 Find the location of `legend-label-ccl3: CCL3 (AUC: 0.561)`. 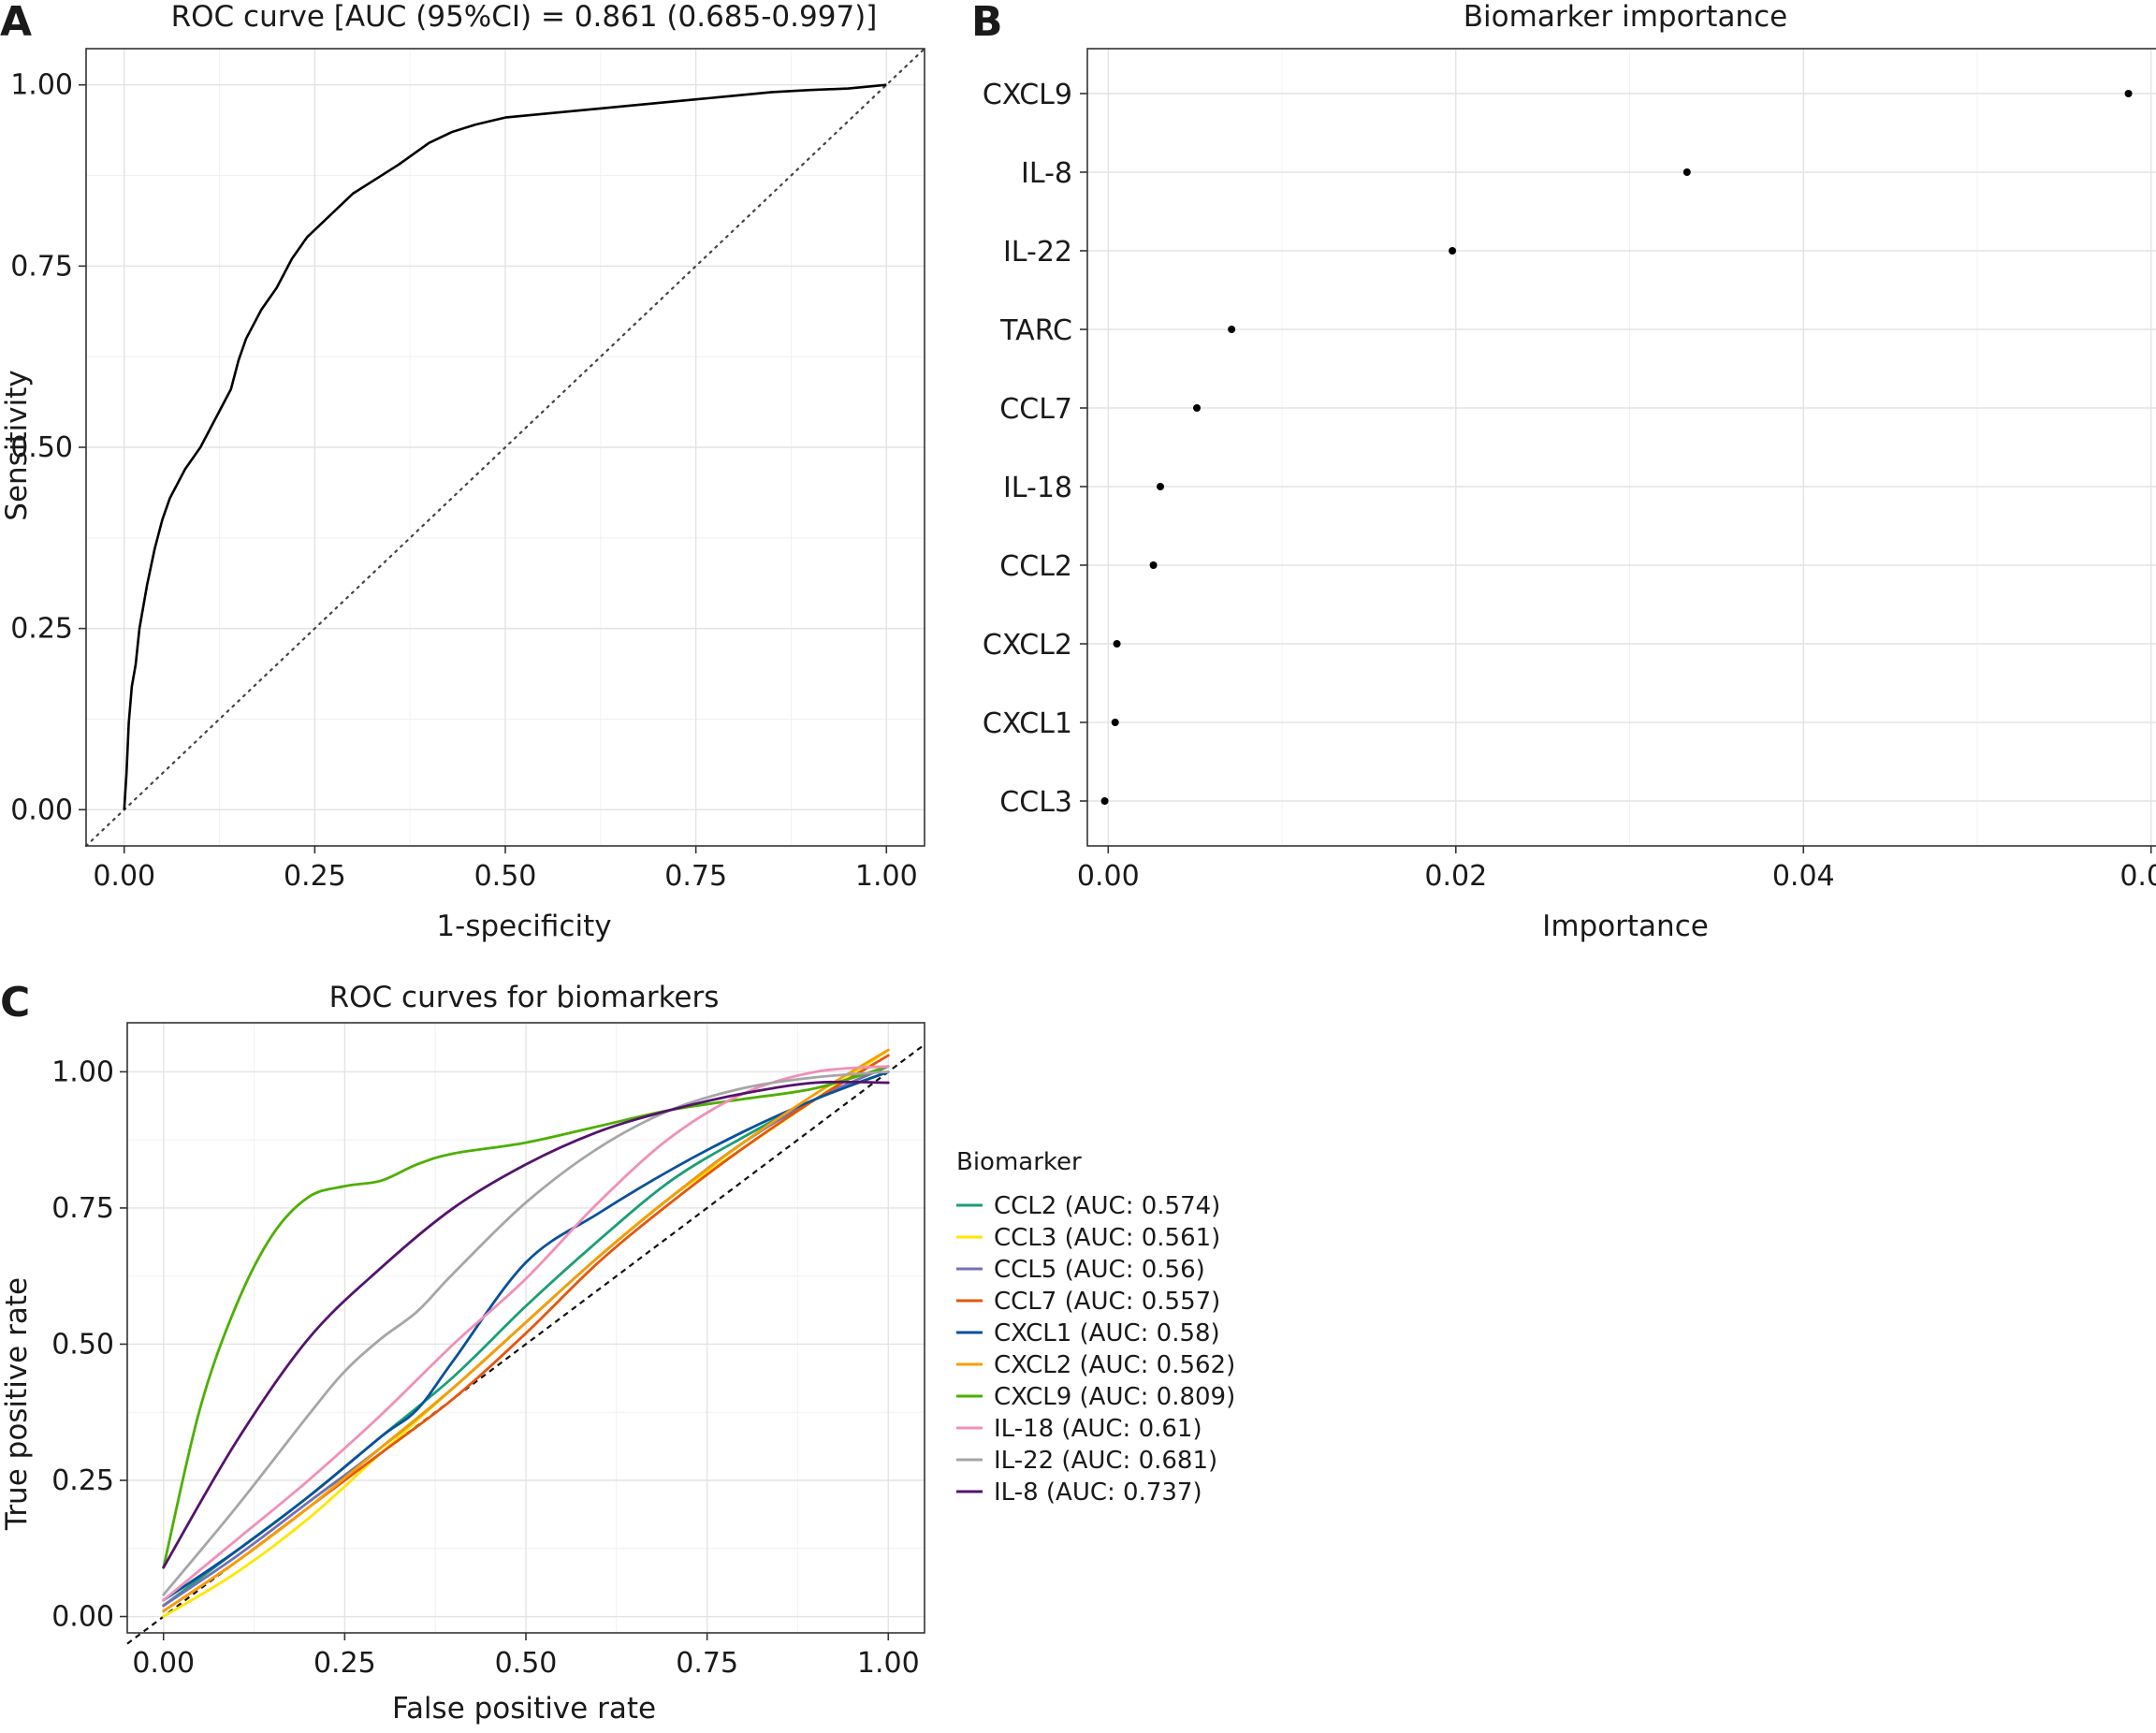

legend-label-ccl3: CCL3 (AUC: 0.561) is located at coordinates (1107, 1238).